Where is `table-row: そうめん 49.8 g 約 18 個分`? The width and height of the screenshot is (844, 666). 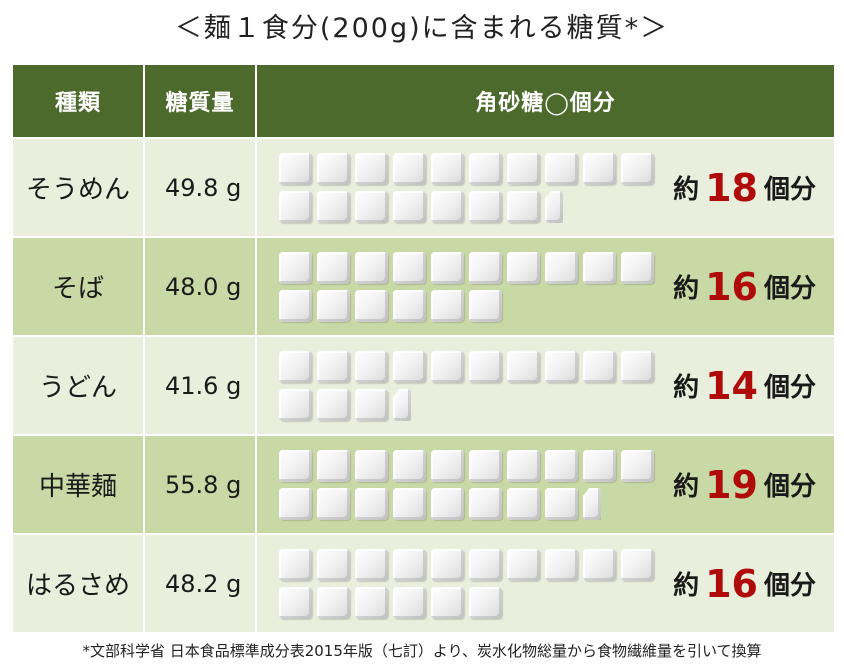
table-row: そうめん 49.8 g 約 18 個分 is located at coordinates (423, 187).